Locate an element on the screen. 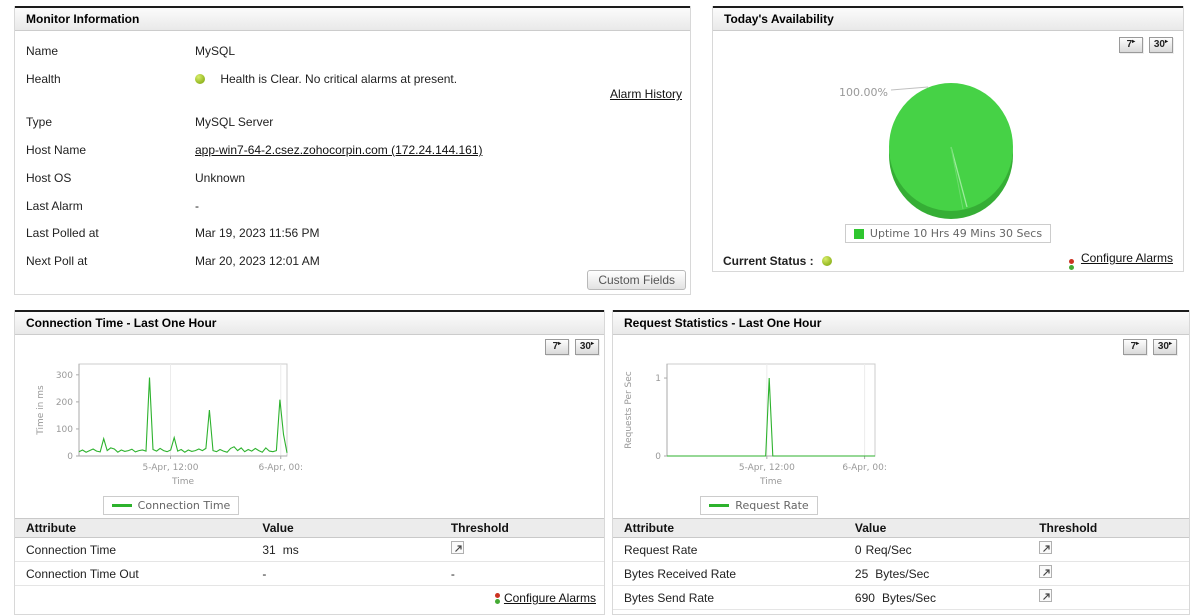 The width and height of the screenshot is (1200, 615). threshold-cell is located at coordinates (527, 549).